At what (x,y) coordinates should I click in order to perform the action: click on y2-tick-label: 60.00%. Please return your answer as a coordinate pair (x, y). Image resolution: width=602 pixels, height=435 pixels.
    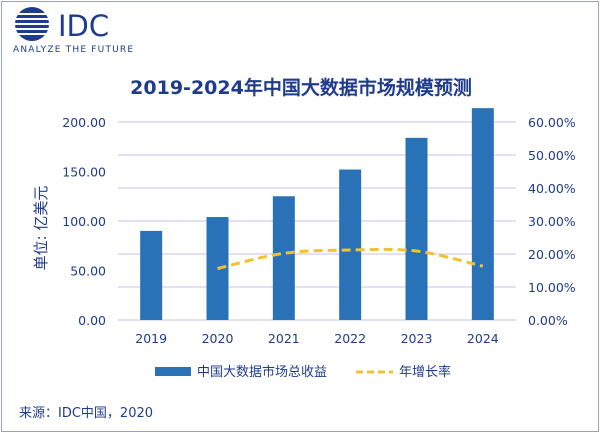
    Looking at the image, I should click on (552, 122).